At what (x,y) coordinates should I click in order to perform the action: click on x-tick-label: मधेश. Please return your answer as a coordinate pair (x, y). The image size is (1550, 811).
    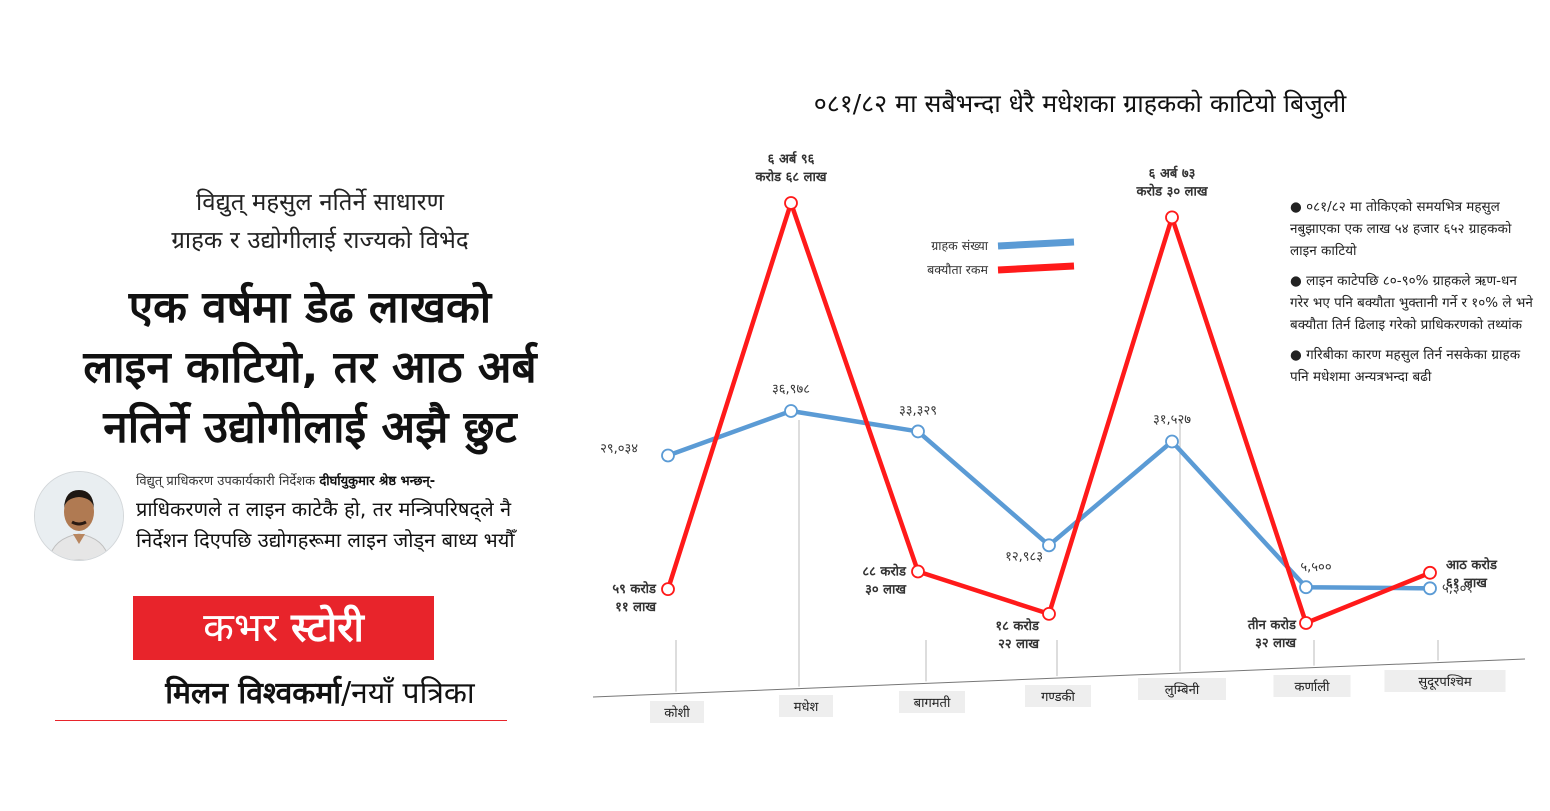
    Looking at the image, I should click on (807, 707).